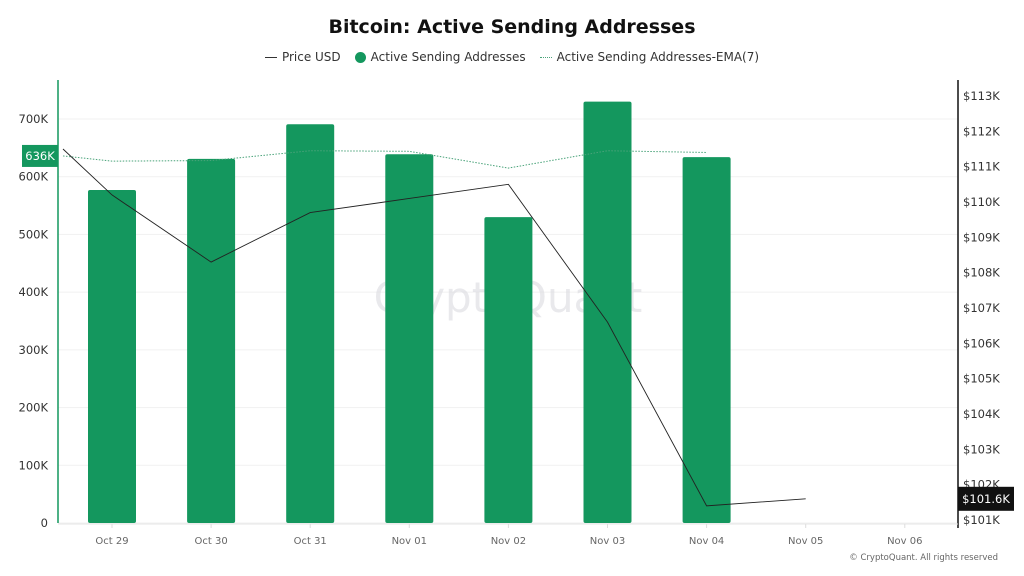 The width and height of the screenshot is (1024, 576). Describe the element at coordinates (981, 343) in the screenshot. I see `right-axis-tick: $106K` at that location.